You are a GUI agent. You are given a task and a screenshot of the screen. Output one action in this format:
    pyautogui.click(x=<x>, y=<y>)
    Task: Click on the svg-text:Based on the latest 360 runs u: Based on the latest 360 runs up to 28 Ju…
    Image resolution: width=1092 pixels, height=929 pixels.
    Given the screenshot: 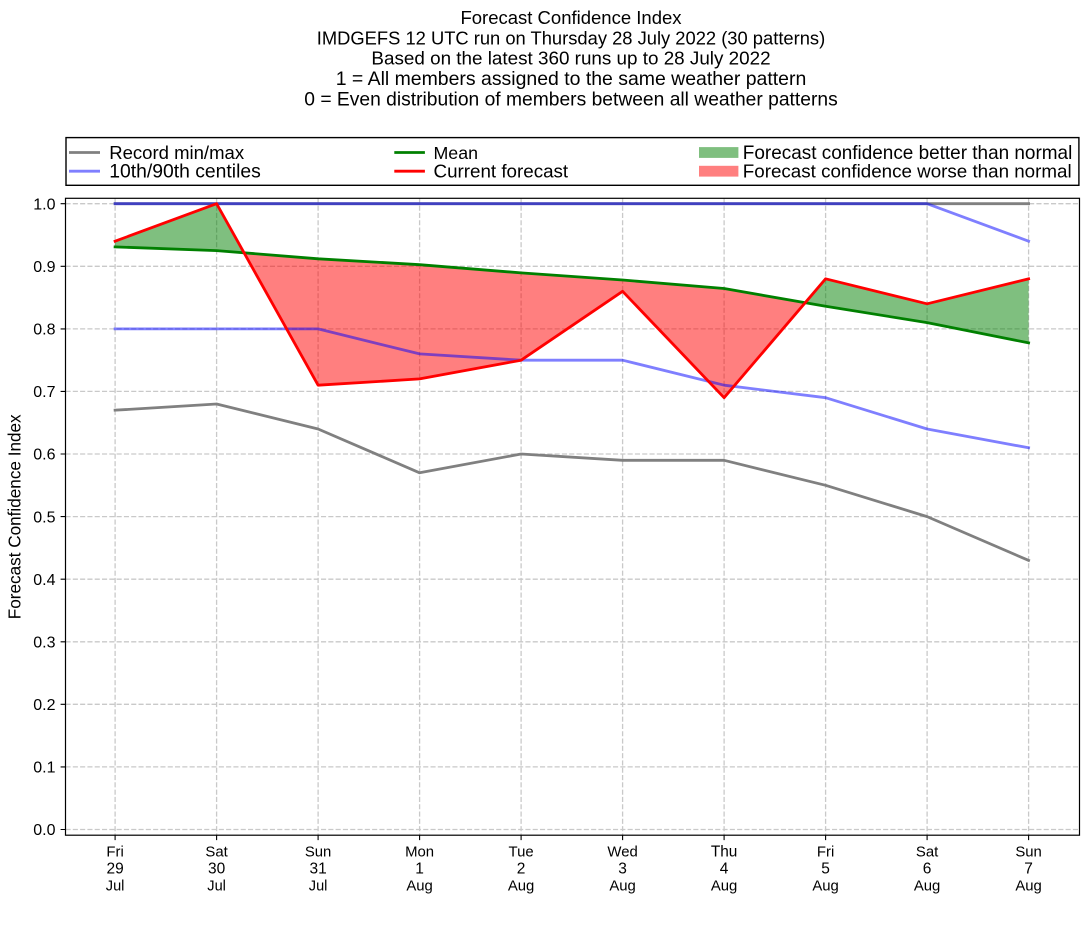 What is the action you would take?
    pyautogui.click(x=570, y=58)
    